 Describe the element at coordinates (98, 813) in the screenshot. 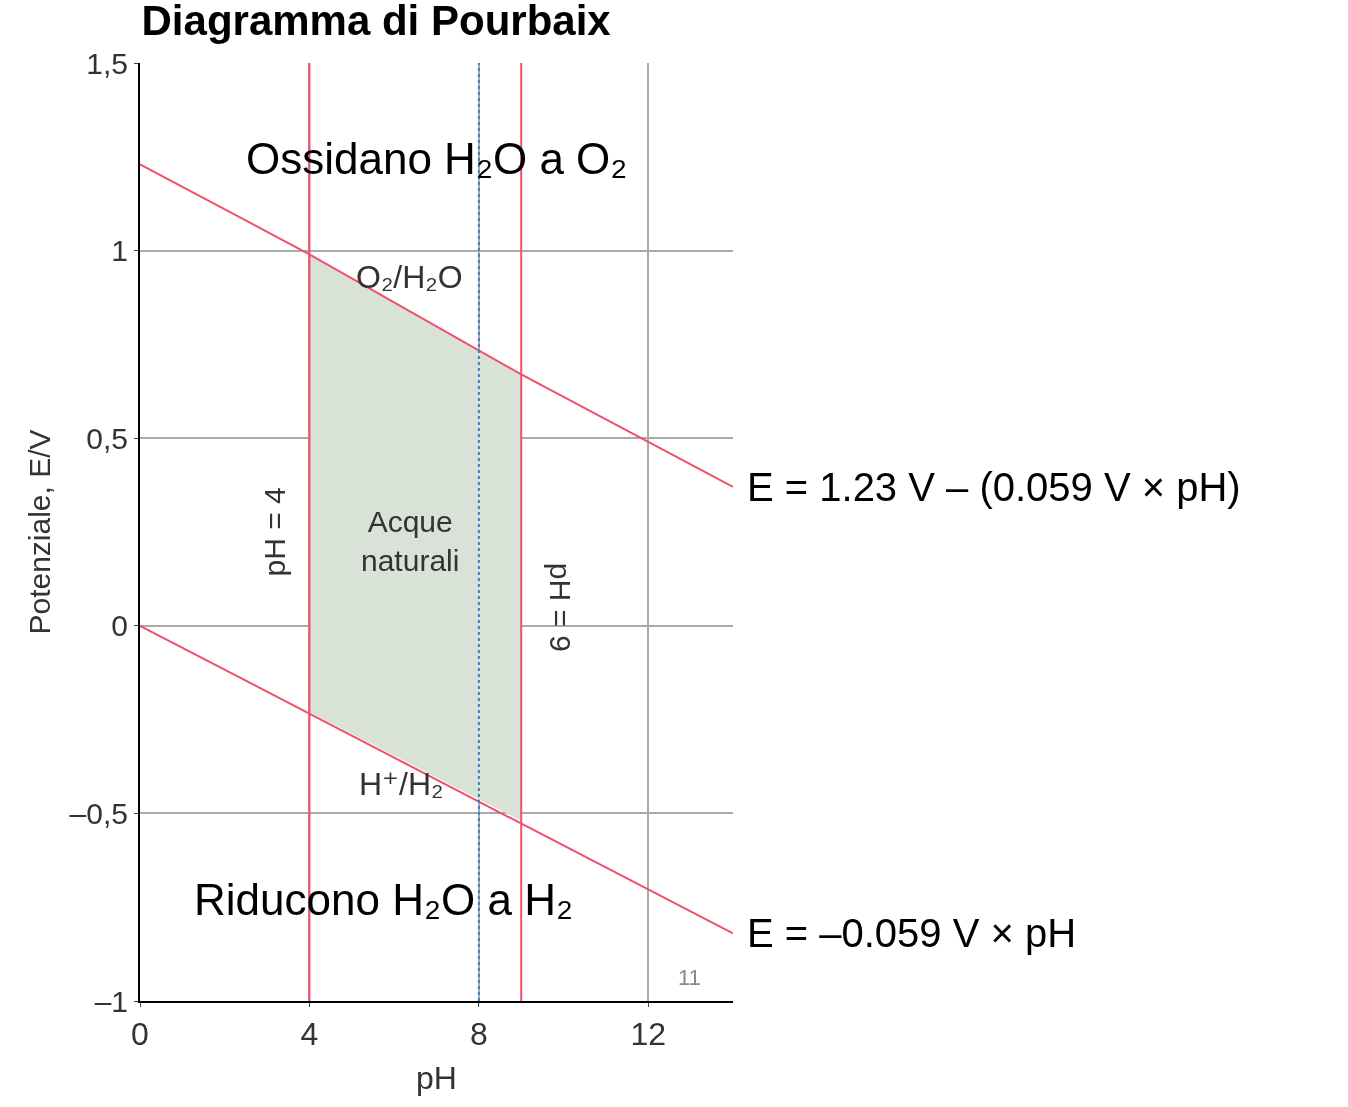

I see `y-tick-label: –0,5` at that location.